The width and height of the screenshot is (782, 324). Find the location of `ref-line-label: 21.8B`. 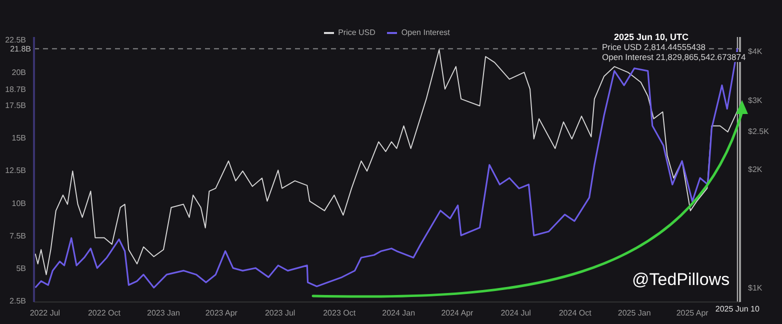

ref-line-label: 21.8B is located at coordinates (20, 49).